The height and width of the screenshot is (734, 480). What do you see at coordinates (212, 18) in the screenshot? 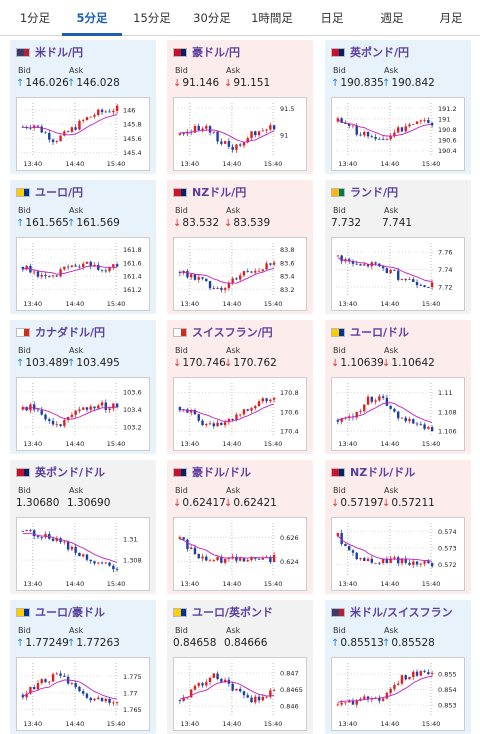
I see `tab-30min: 30分足` at bounding box center [212, 18].